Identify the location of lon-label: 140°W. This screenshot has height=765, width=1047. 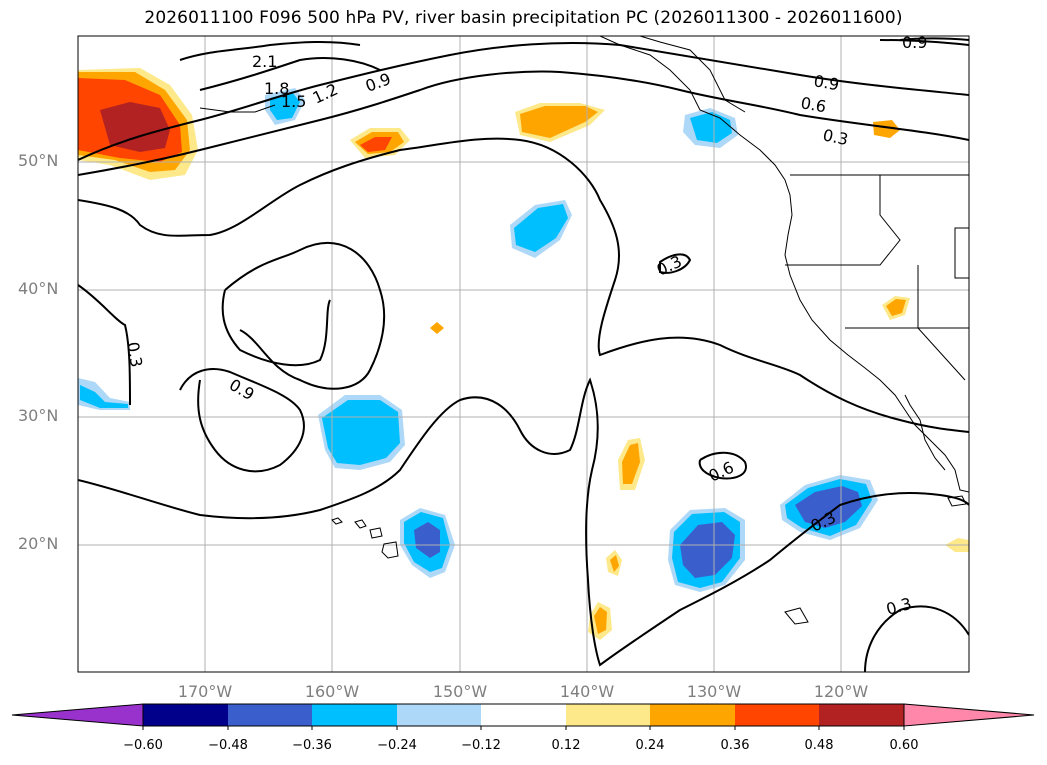
(587, 691).